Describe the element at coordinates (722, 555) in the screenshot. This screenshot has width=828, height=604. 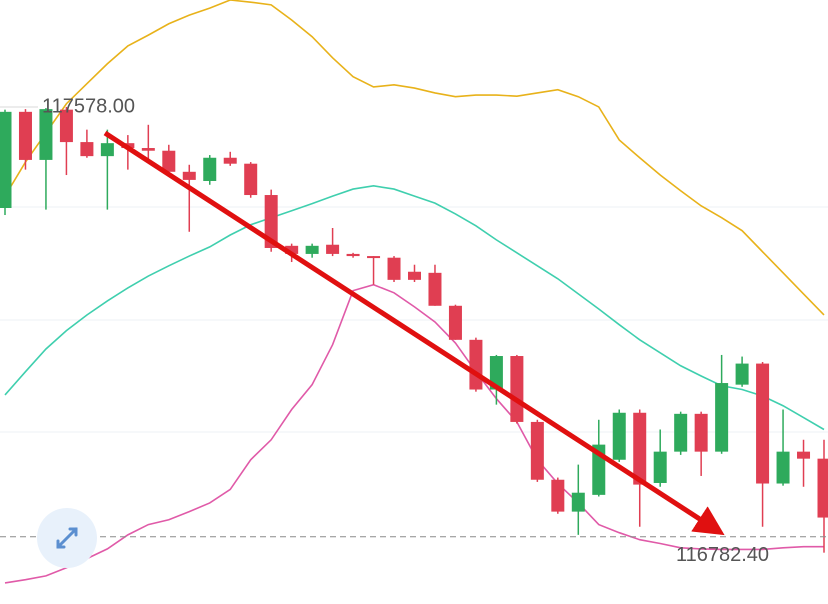
I see `low-label: 116782.40` at that location.